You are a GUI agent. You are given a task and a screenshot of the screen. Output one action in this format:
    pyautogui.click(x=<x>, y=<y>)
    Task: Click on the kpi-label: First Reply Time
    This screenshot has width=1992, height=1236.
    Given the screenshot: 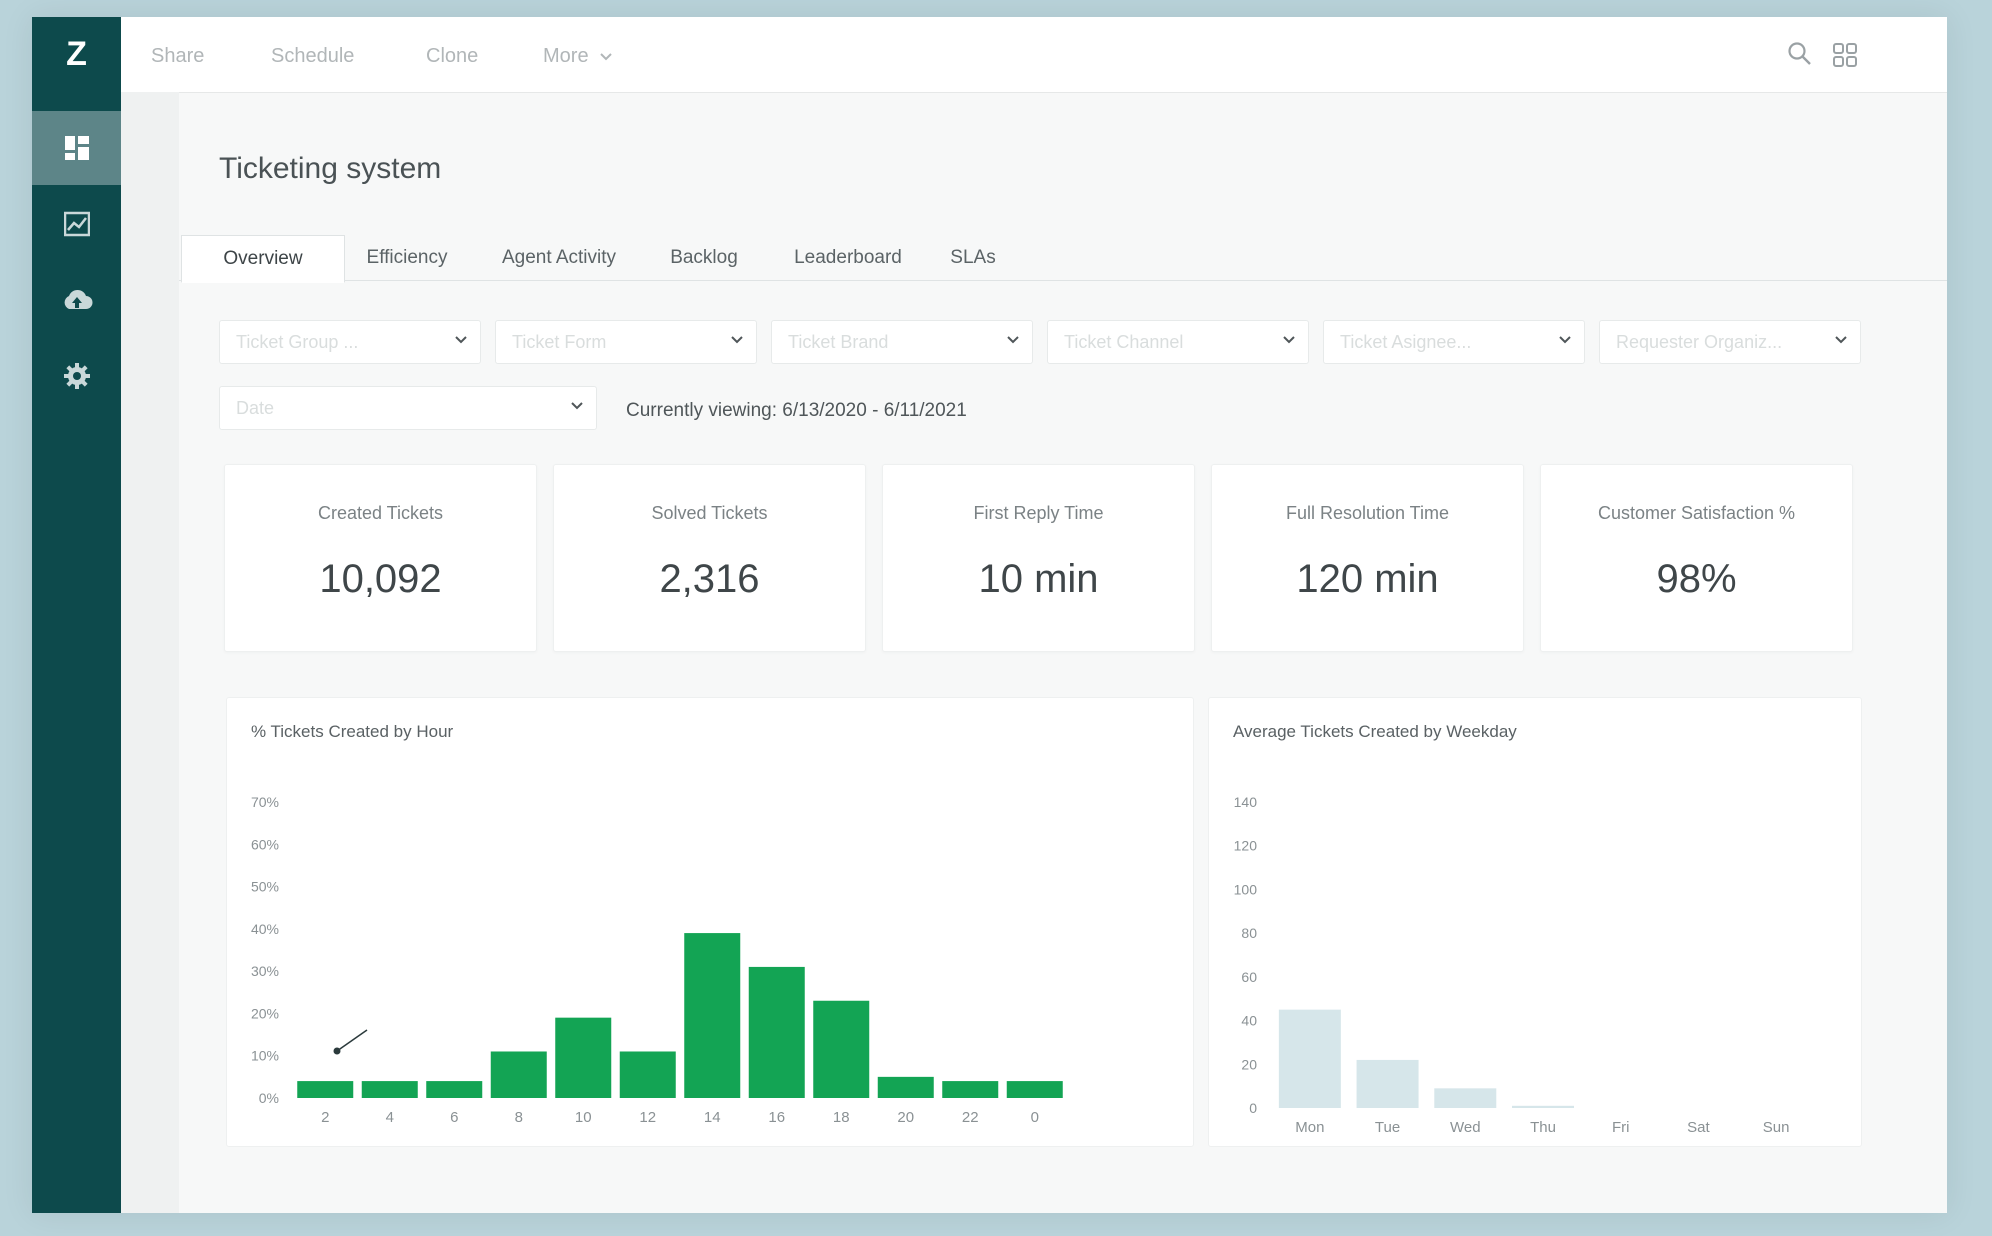 What is the action you would take?
    pyautogui.click(x=1038, y=513)
    